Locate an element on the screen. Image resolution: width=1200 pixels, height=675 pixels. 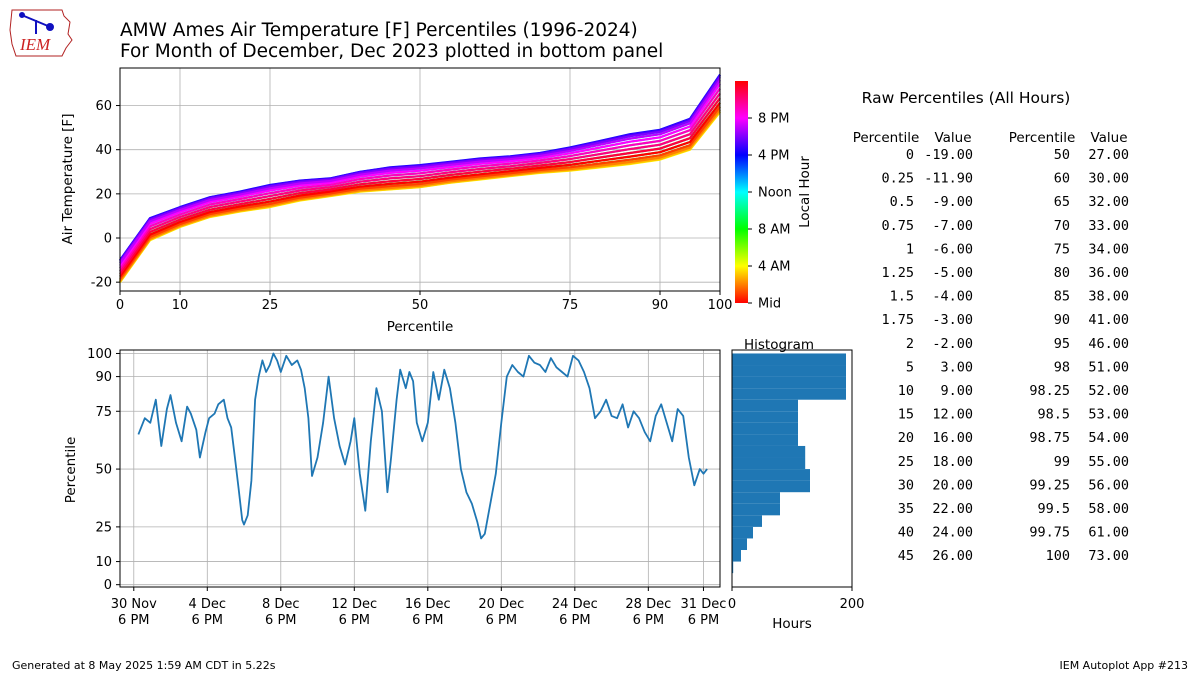
table-right-value: 61.00 is located at coordinates (1108, 533).